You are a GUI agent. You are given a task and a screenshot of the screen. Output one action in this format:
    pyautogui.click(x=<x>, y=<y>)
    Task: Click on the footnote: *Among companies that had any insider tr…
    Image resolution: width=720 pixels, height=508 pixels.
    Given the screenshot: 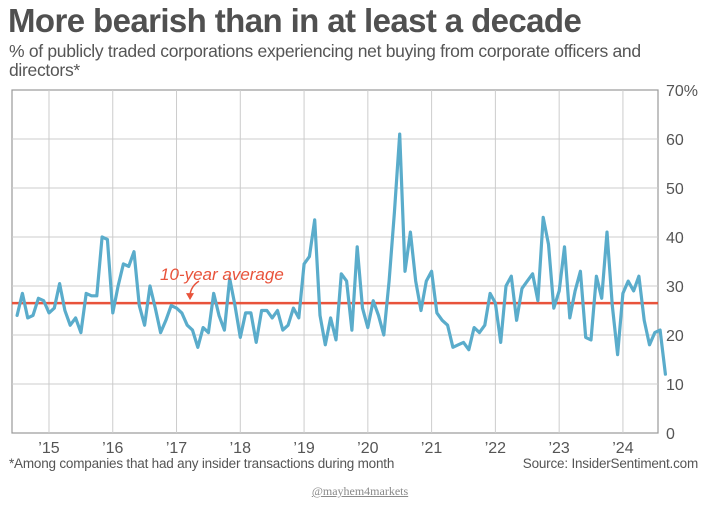 What is the action you would take?
    pyautogui.click(x=202, y=463)
    